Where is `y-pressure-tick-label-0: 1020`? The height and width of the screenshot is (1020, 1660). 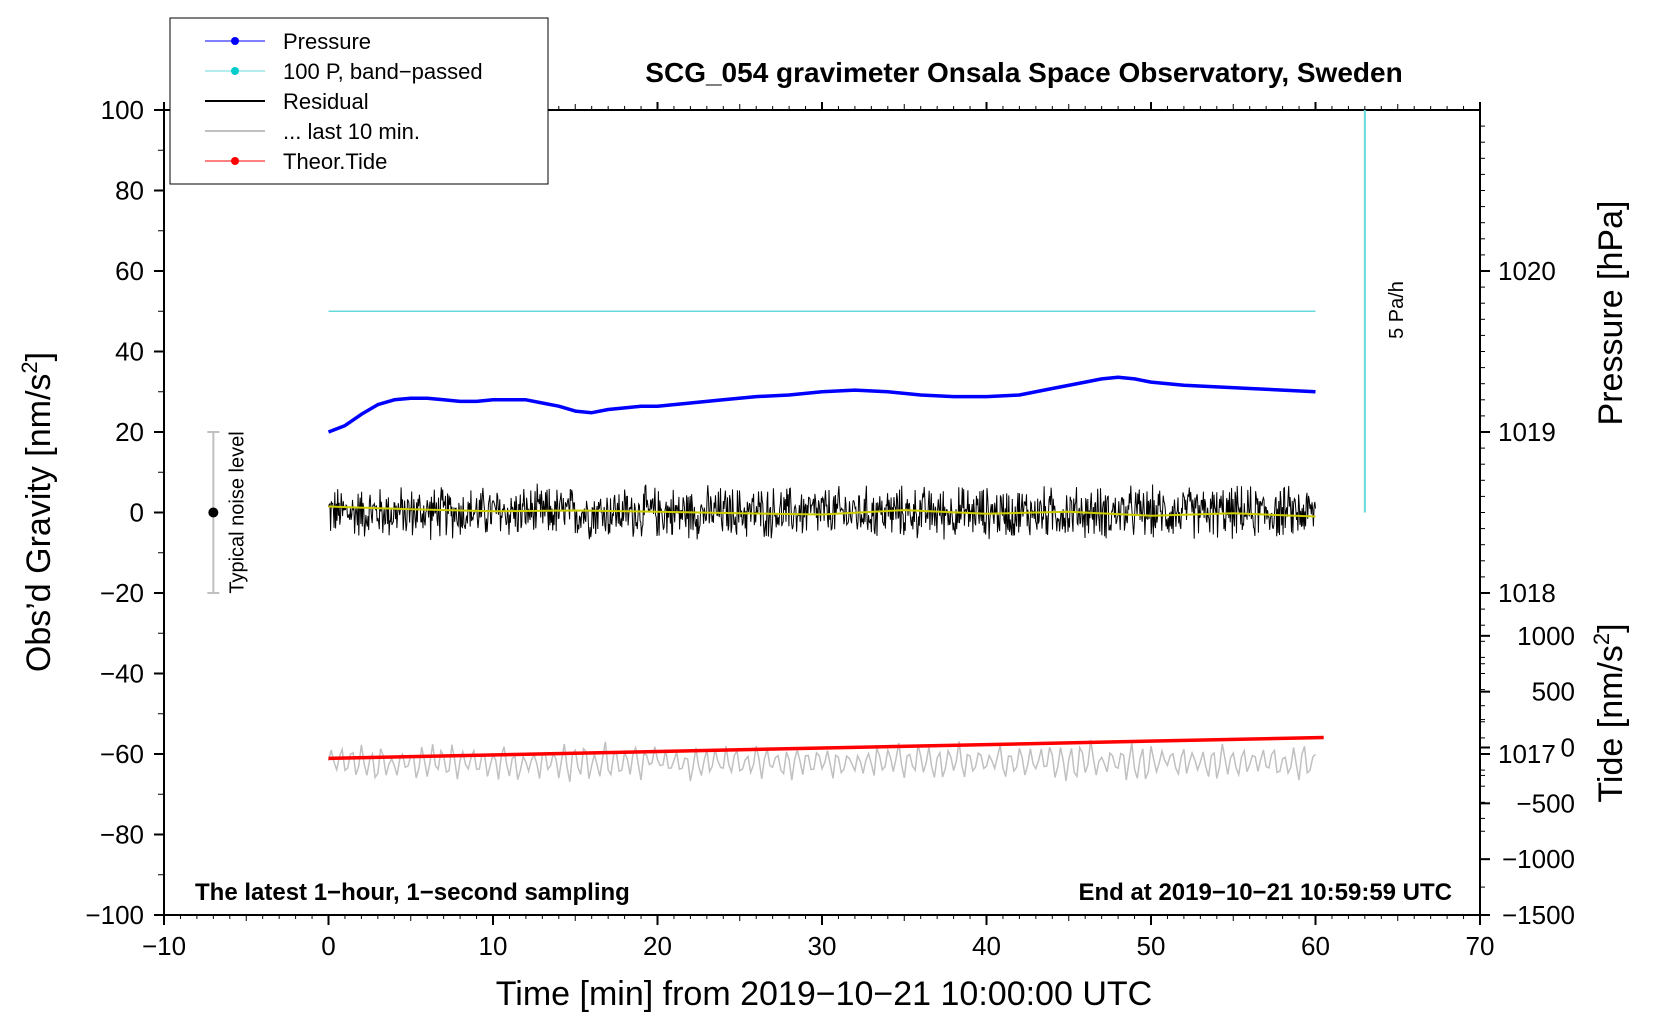 y-pressure-tick-label-0: 1020 is located at coordinates (1527, 271).